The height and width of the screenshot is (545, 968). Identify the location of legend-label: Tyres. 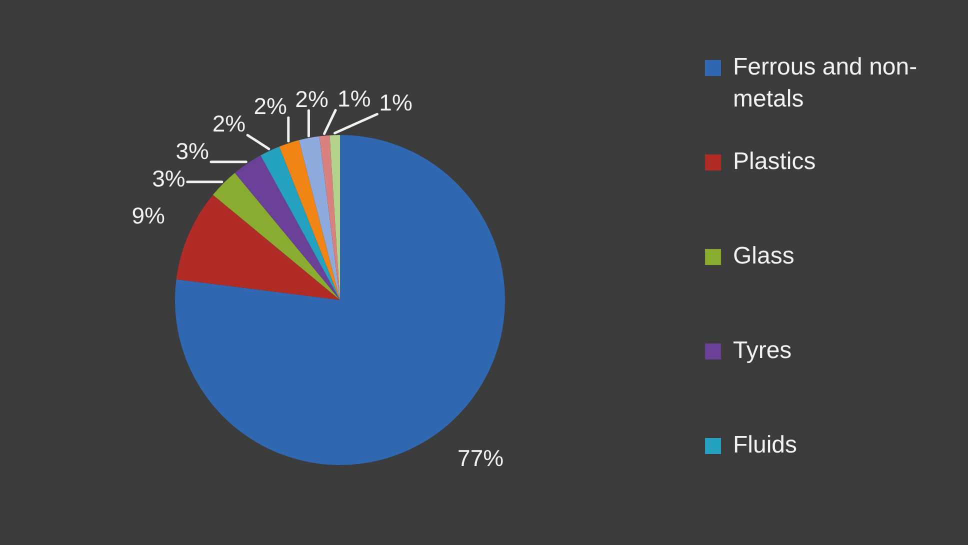
(762, 350).